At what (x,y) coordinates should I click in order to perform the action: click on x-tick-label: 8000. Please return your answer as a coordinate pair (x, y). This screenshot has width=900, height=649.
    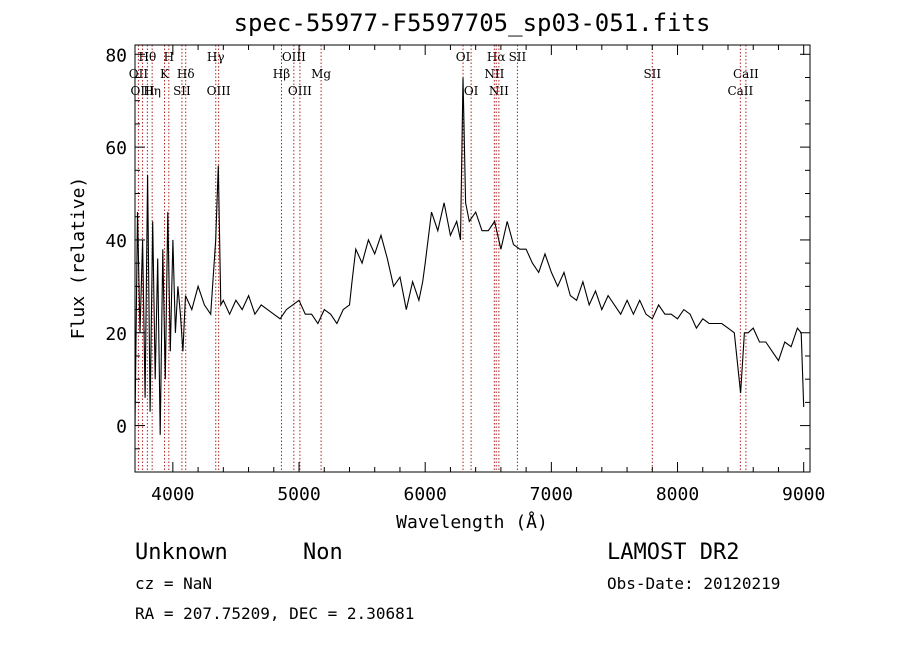
    Looking at the image, I should click on (677, 494).